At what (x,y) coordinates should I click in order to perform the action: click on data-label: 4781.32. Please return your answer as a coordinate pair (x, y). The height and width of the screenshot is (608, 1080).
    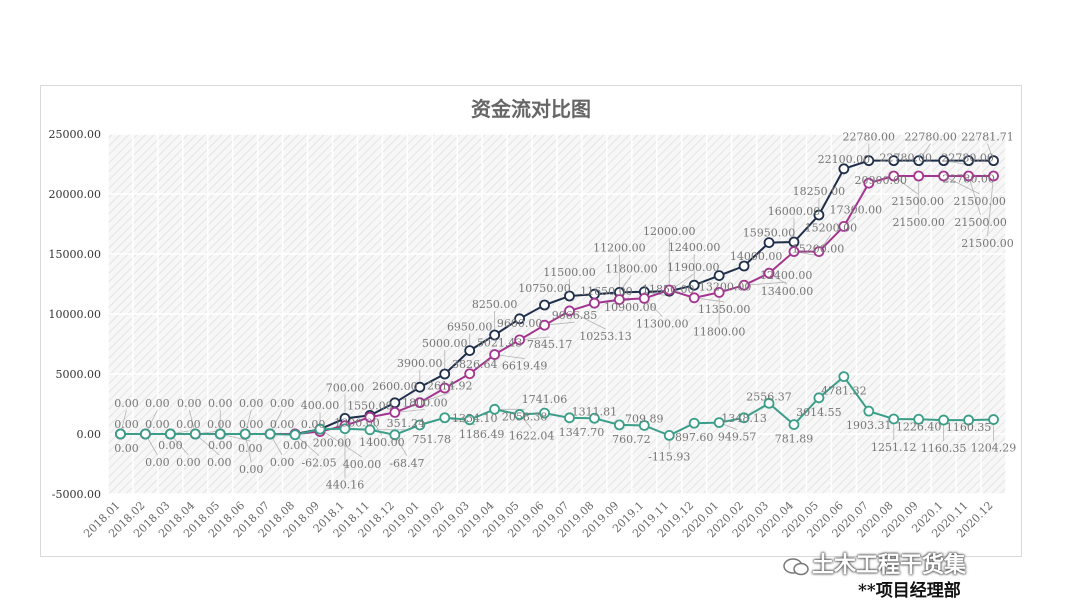
    Looking at the image, I should click on (844, 391).